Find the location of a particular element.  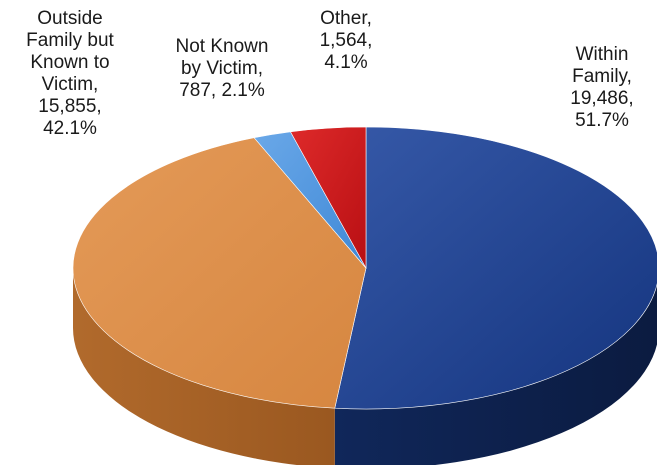

slice-label-within-family: Within Family, 19,486, 51.7% is located at coordinates (602, 87).